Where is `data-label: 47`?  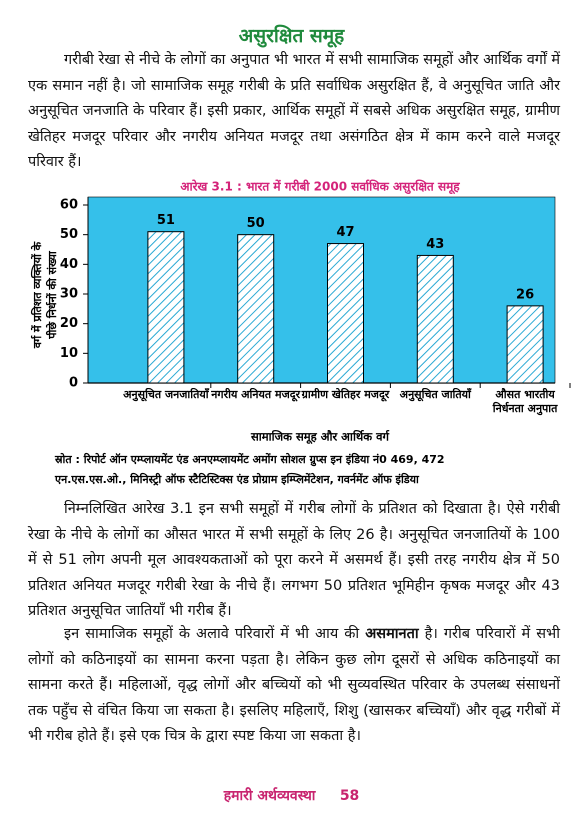 data-label: 47 is located at coordinates (345, 232).